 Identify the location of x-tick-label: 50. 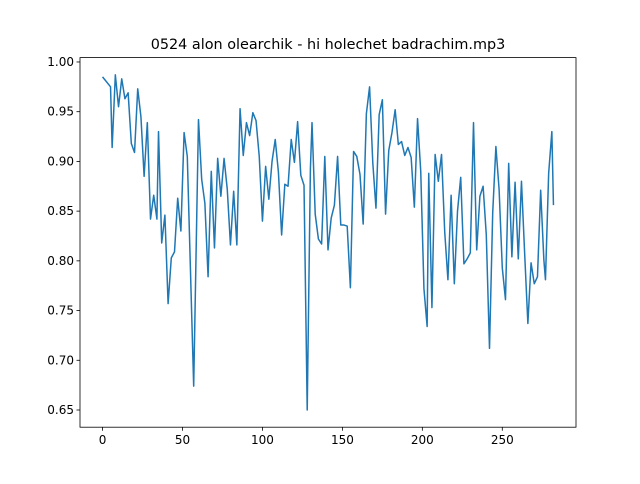
(182, 440).